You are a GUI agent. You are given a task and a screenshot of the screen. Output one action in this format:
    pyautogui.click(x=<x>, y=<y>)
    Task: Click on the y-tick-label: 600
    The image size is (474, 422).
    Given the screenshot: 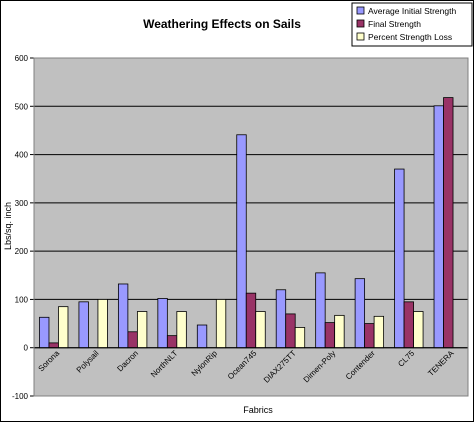 What is the action you would take?
    pyautogui.click(x=22, y=58)
    